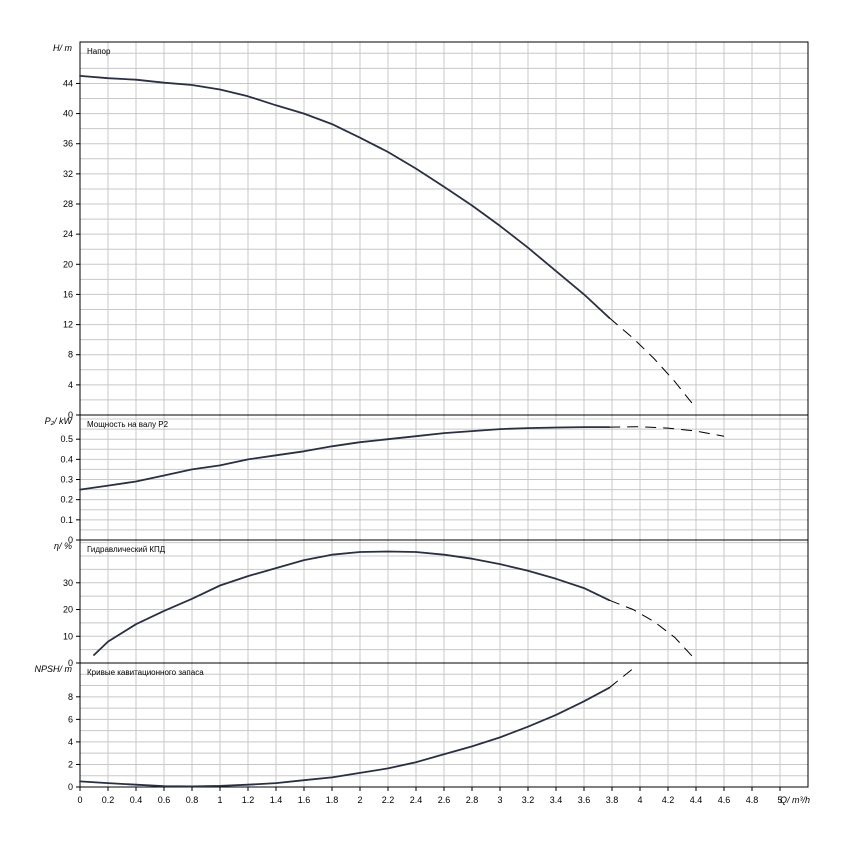  Describe the element at coordinates (68, 83) in the screenshot. I see `y-tick-label: 44` at that location.